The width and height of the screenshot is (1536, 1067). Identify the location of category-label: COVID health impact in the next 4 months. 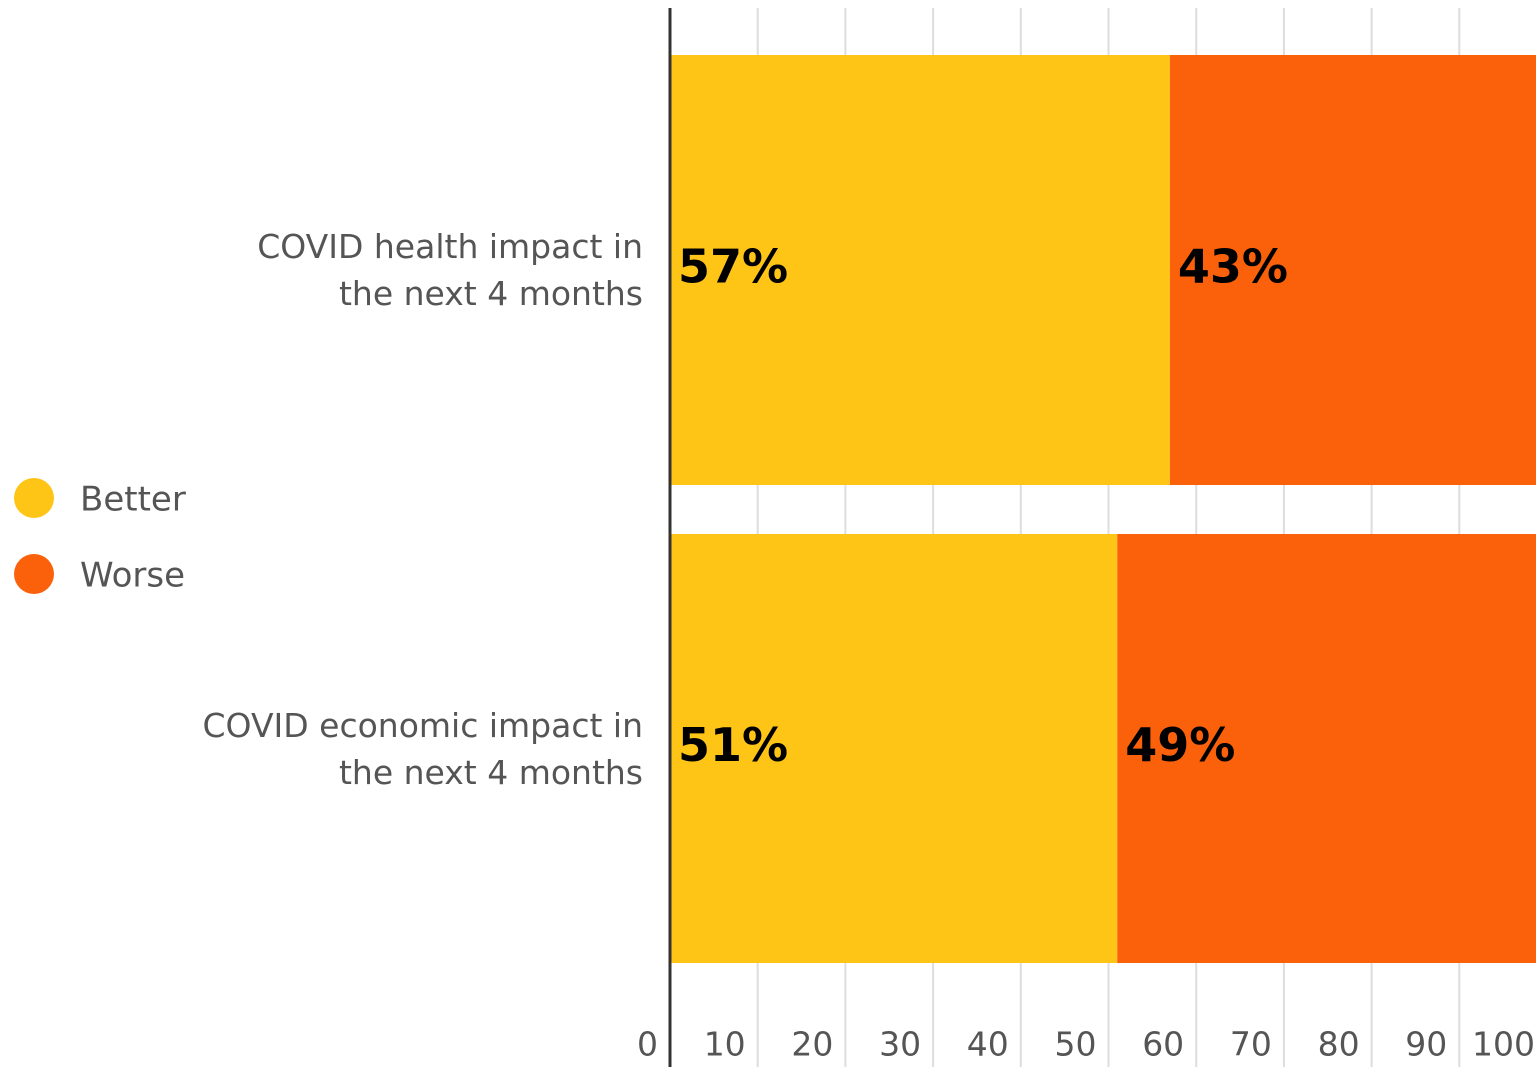
(450, 270).